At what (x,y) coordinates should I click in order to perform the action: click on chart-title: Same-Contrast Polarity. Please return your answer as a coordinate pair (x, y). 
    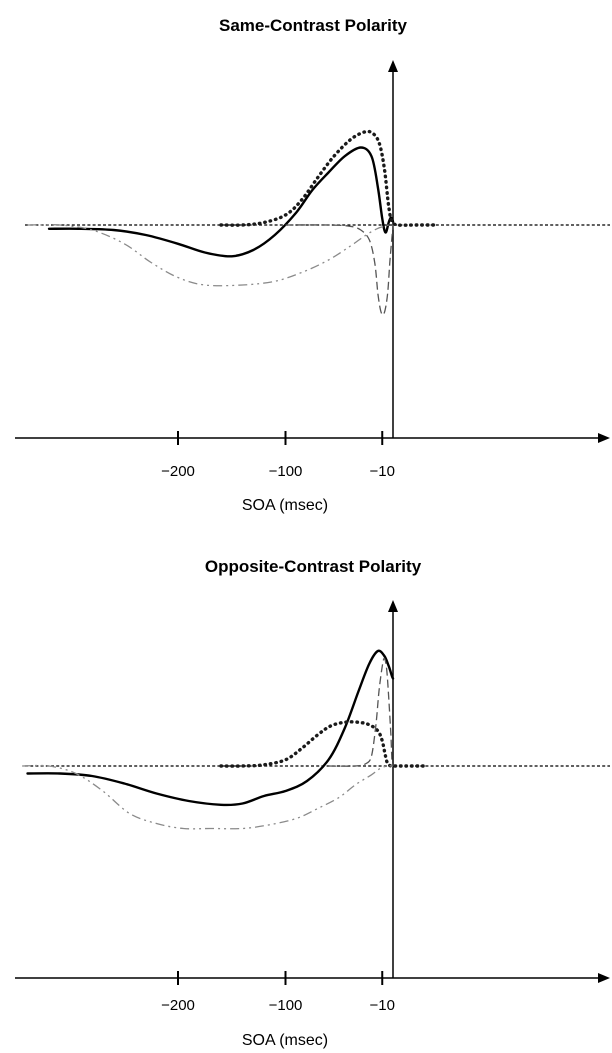
    Looking at the image, I should click on (313, 25).